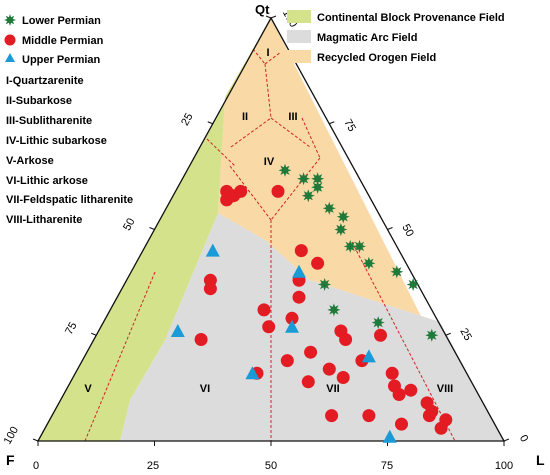  I want to click on region-label-i: I, so click(267, 53).